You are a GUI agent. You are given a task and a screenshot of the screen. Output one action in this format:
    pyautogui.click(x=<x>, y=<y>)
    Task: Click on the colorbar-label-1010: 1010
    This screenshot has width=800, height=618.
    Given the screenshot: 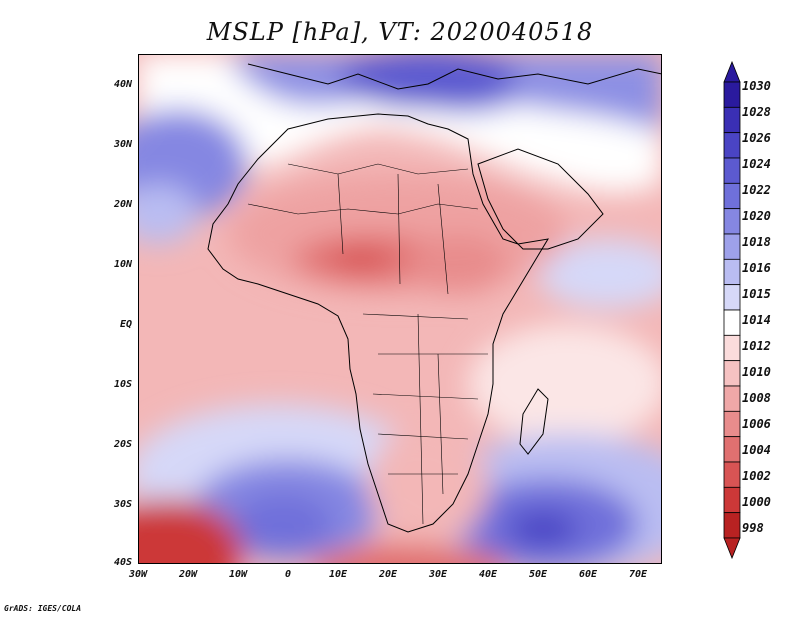 What is the action you would take?
    pyautogui.click(x=756, y=372)
    